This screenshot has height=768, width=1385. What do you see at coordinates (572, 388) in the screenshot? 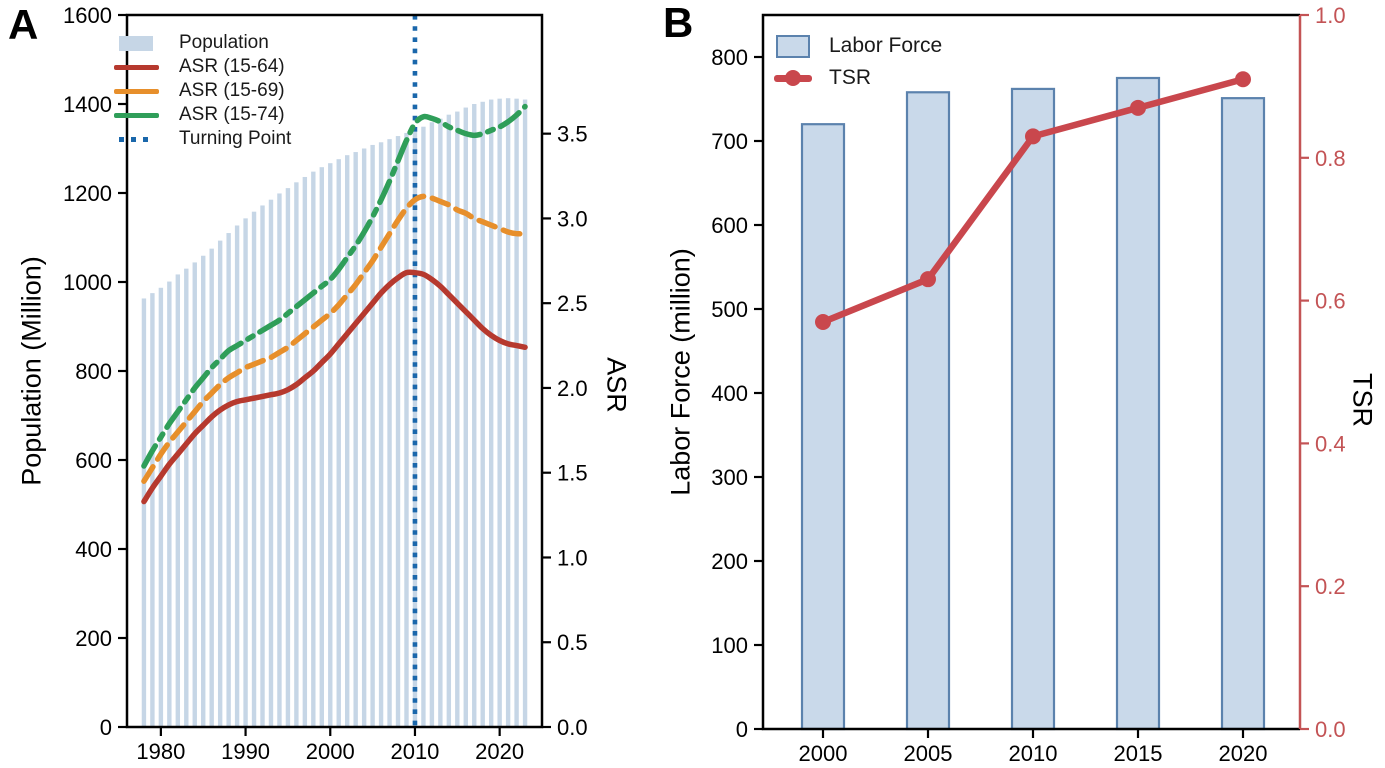
I see `panel-a-right-tick-label: 2.0` at bounding box center [572, 388].